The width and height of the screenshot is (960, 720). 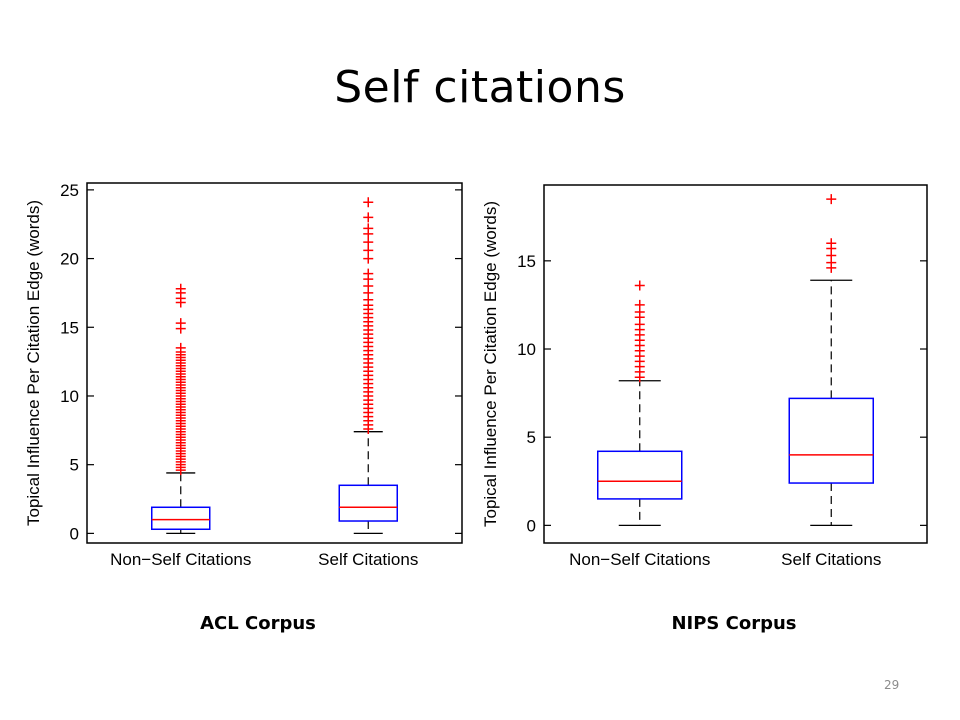 What do you see at coordinates (69, 396) in the screenshot?
I see `acl-ytick-label: 10` at bounding box center [69, 396].